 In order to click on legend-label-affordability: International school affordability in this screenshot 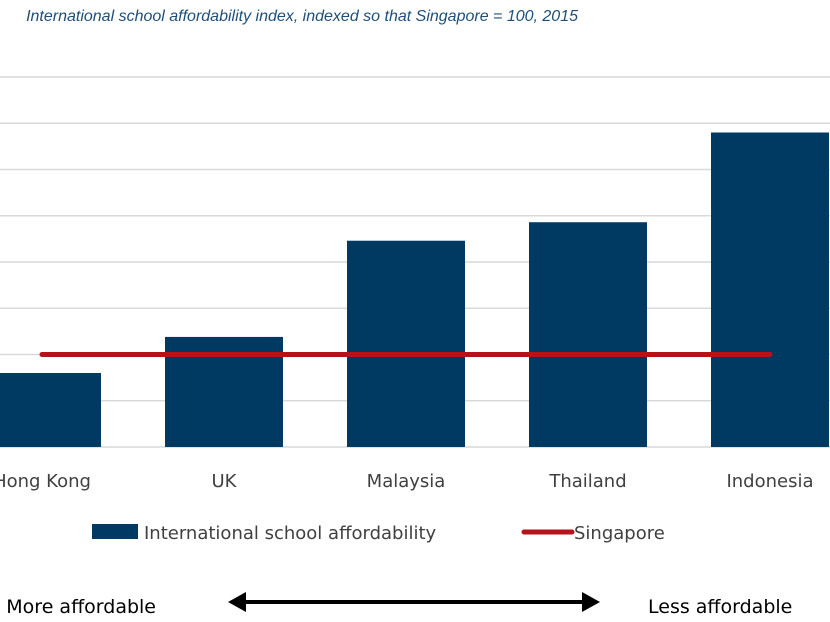, I will do `click(290, 533)`.